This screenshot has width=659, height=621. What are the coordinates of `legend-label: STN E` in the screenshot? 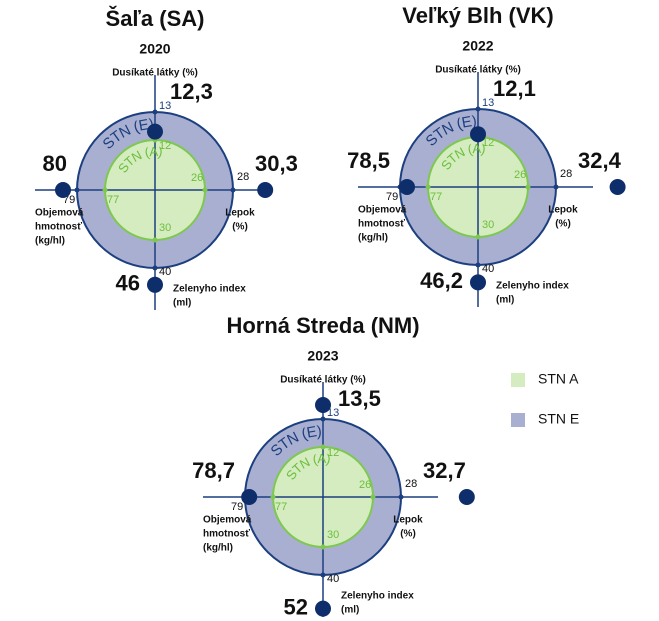 It's located at (558, 419).